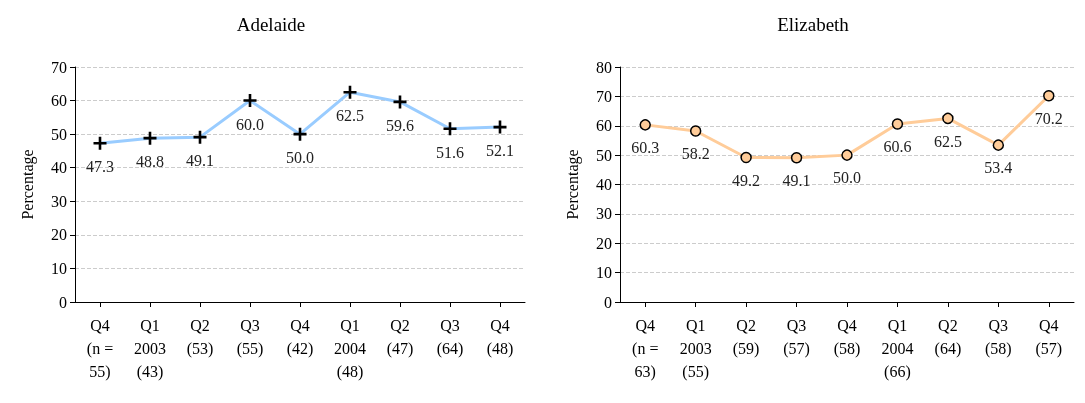 The height and width of the screenshot is (403, 1085). Describe the element at coordinates (300, 337) in the screenshot. I see `x-tick-label: Q4 (42)` at that location.